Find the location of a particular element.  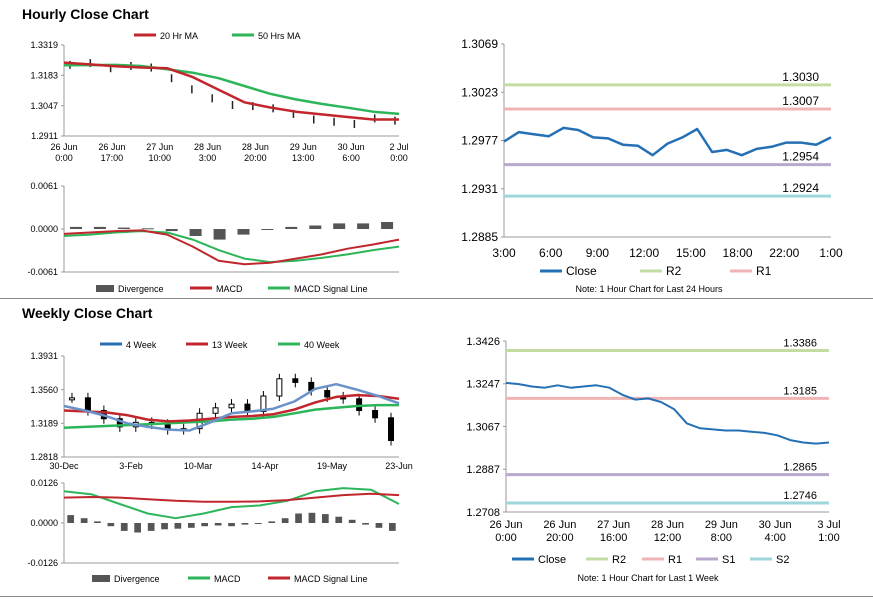

hourly-price-y-tick-label: 1.3319 is located at coordinates (44, 45).